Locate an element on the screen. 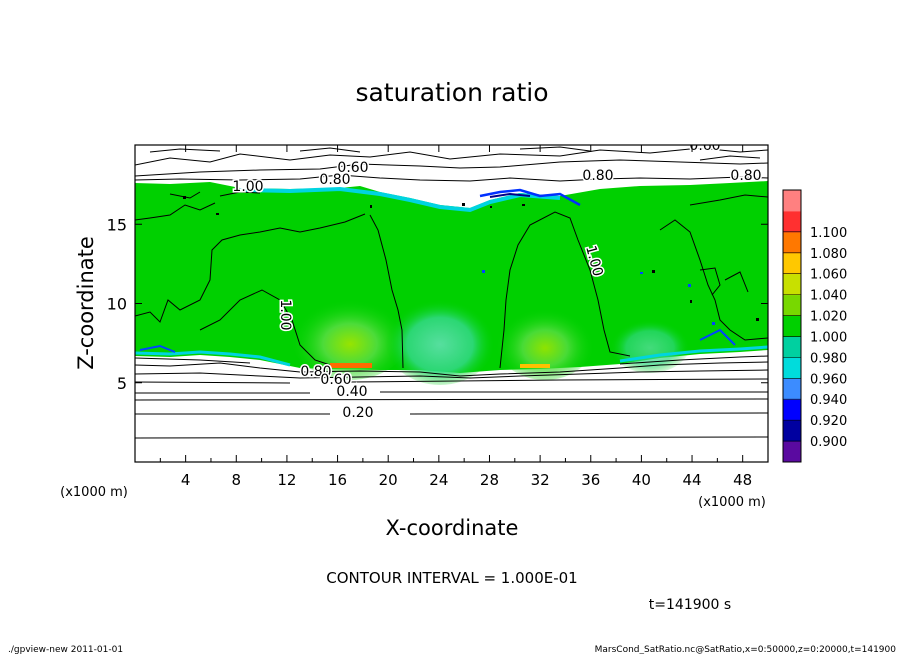 The width and height of the screenshot is (904, 654). x-tick-label: 36 is located at coordinates (590, 480).